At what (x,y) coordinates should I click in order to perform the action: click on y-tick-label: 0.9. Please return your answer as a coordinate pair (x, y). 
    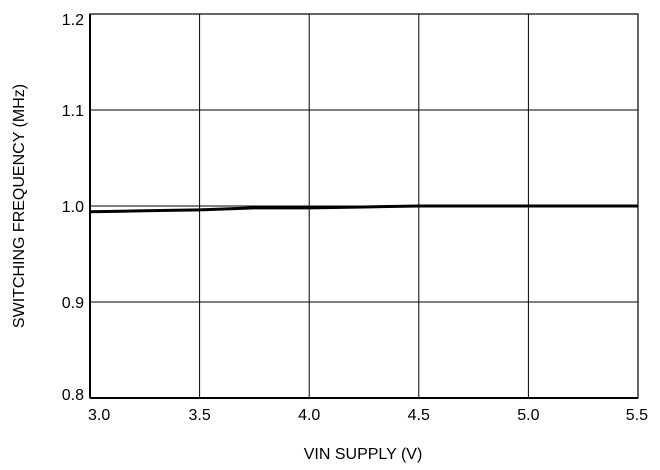
    Looking at the image, I should click on (73, 303).